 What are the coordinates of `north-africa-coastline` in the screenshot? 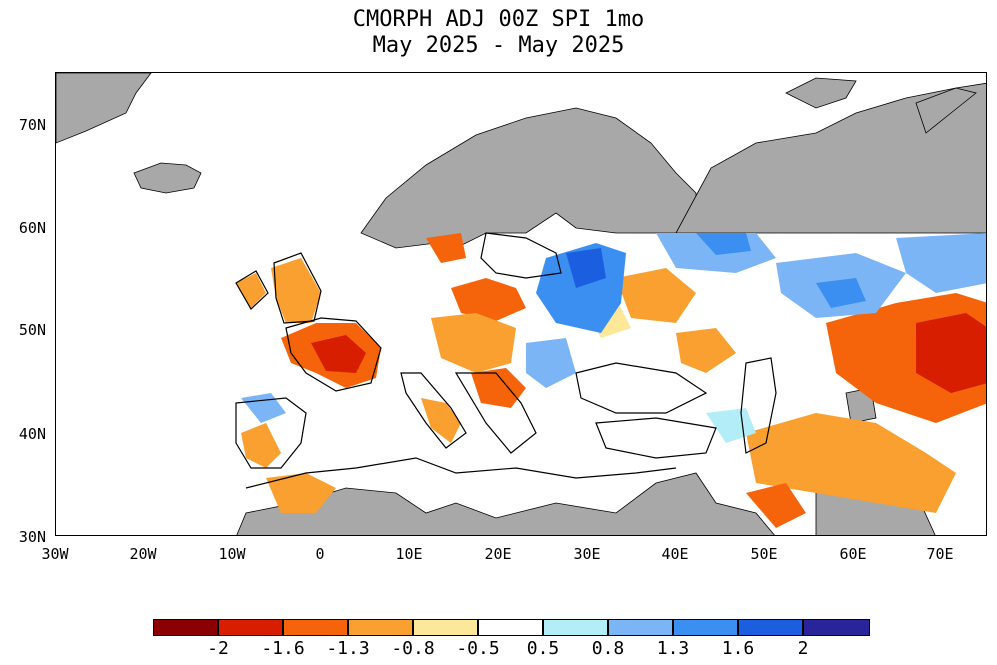 It's located at (461, 473).